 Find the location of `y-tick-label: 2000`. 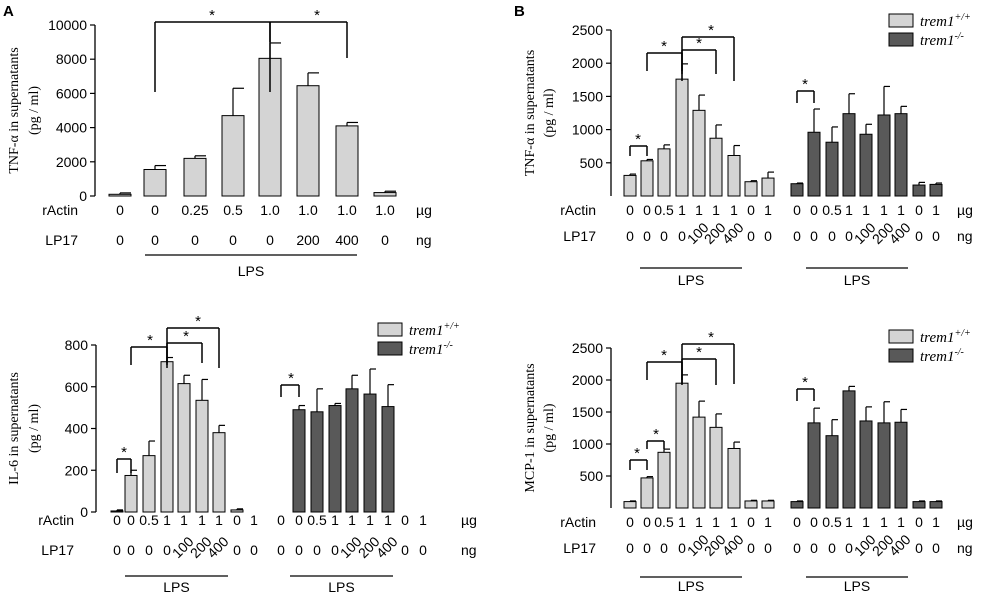

y-tick-label: 2000 is located at coordinates (587, 63).